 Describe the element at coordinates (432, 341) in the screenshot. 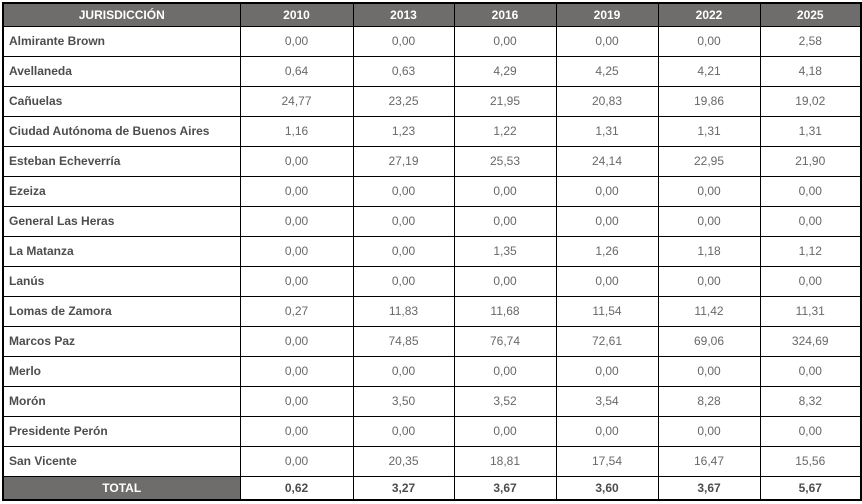

I see `table-row: Marcos Paz 0,00 74,85 76,74 72,61 69,06 324,69` at that location.